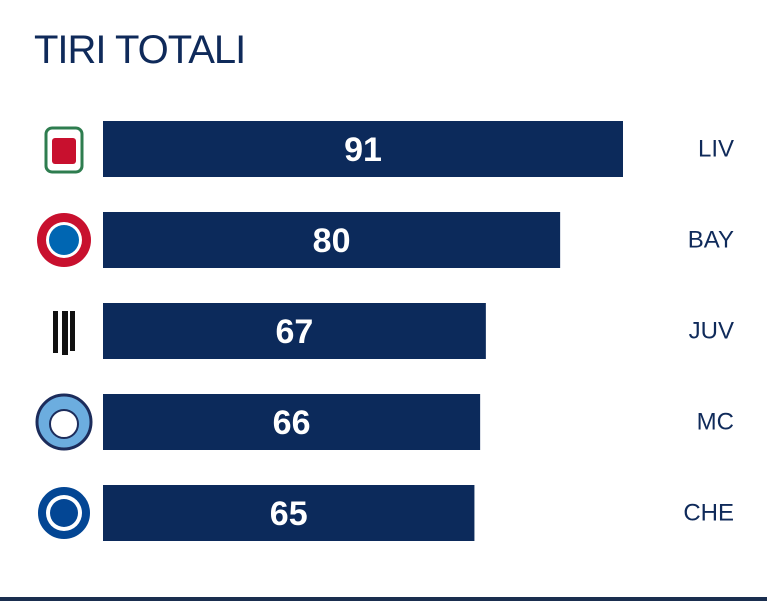 Image resolution: width=767 pixels, height=601 pixels. I want to click on value-label: 65, so click(289, 514).